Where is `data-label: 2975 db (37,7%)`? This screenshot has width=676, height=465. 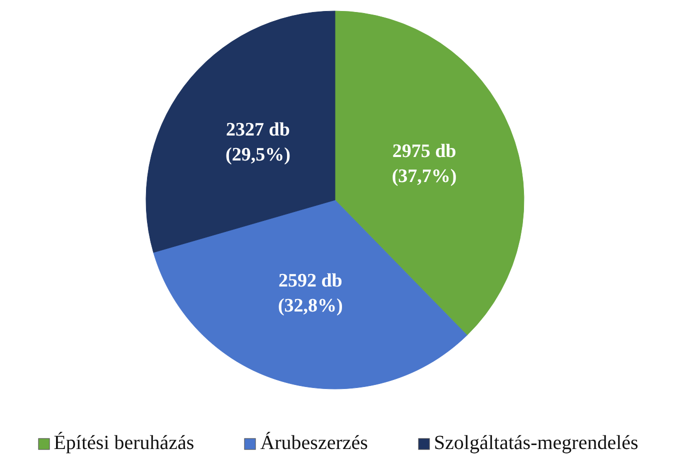 data-label: 2975 db (37,7%) is located at coordinates (424, 163).